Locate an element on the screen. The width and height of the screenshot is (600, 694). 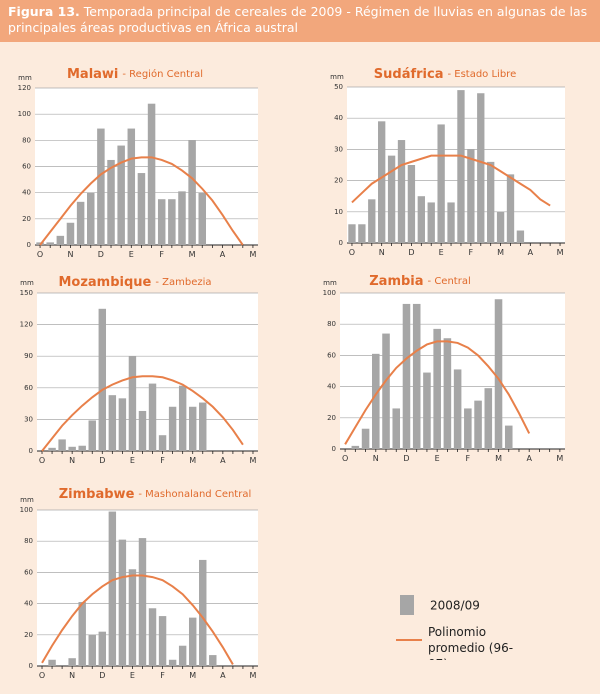
subtitle: - Región Central is located at coordinates (162, 74).